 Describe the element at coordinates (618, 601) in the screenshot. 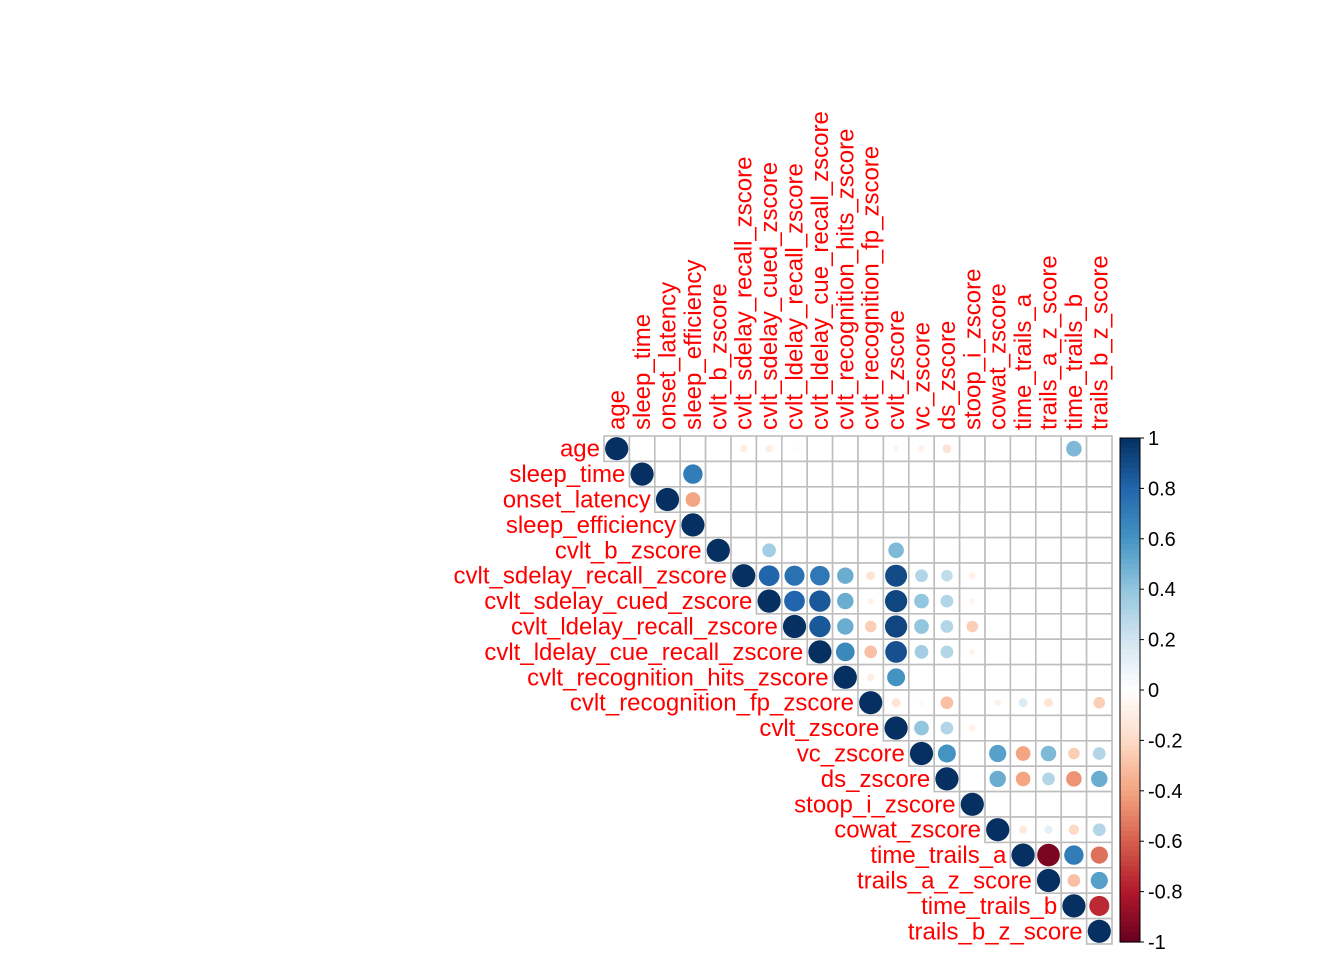

I see `row-label: cvlt_sdelay_cued_zscore` at that location.